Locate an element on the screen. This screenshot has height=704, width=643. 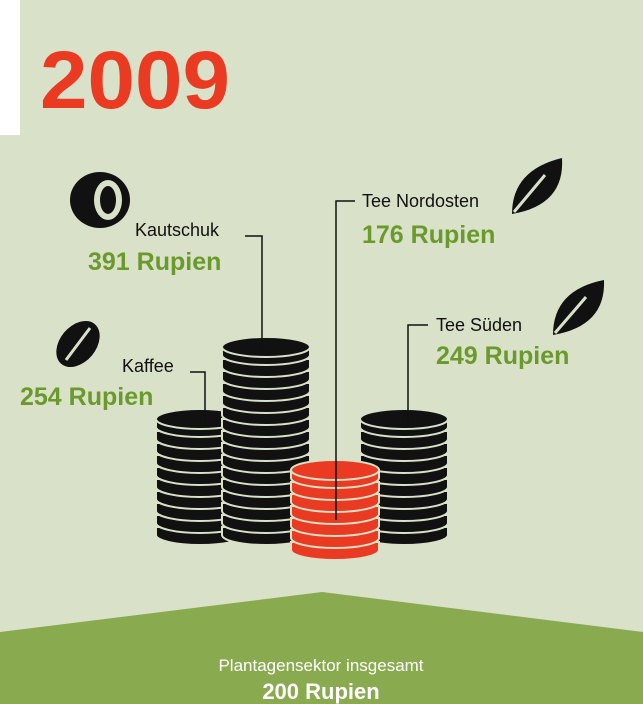
item-name: Kaffee is located at coordinates (148, 366).